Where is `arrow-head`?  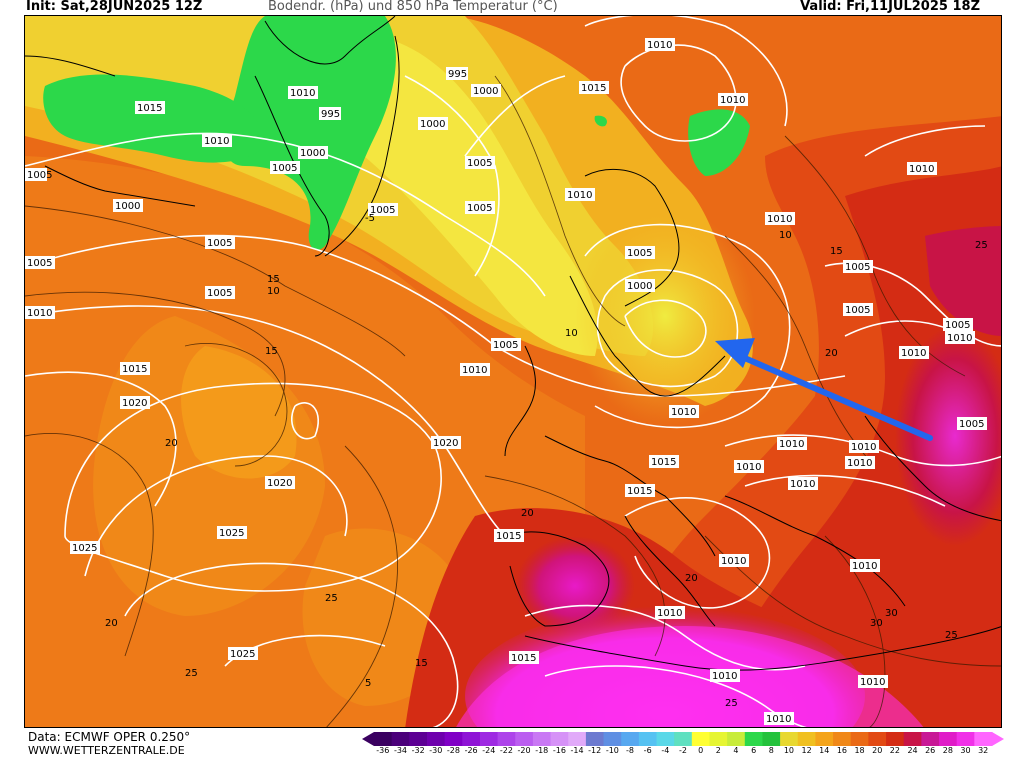
arrow-head is located at coordinates (735, 353).